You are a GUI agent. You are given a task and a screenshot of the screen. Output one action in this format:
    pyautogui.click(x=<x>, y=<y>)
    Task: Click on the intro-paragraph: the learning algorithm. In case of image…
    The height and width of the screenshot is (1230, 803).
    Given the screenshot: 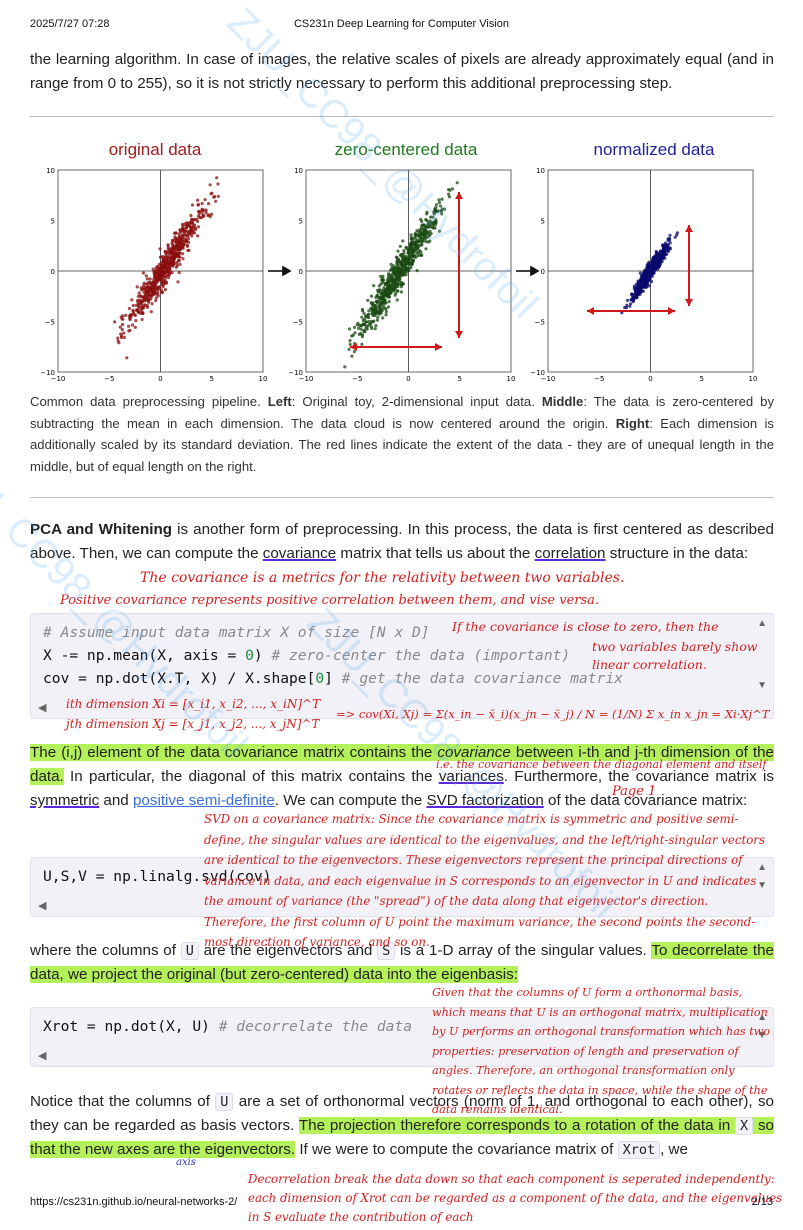 What is the action you would take?
    pyautogui.click(x=402, y=71)
    